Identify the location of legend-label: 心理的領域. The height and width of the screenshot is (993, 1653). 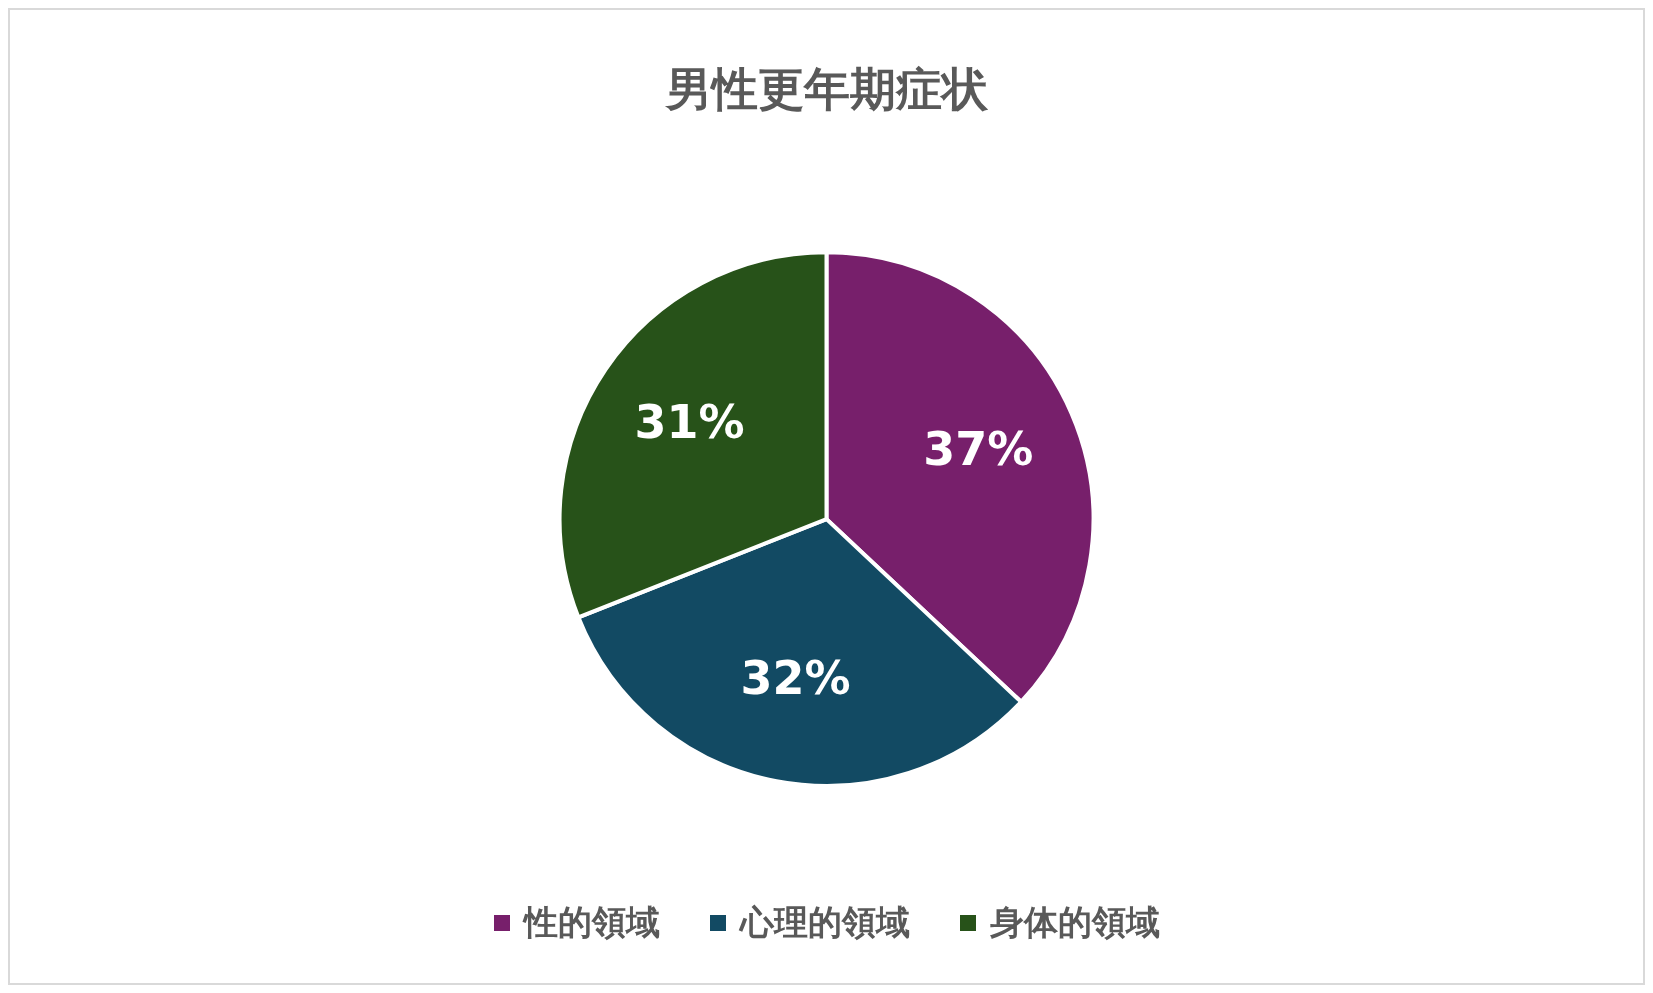
(824, 922).